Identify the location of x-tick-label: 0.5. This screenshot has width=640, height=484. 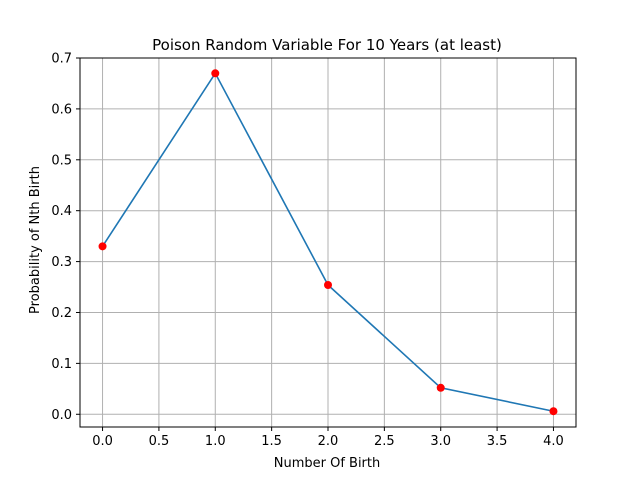
(159, 441).